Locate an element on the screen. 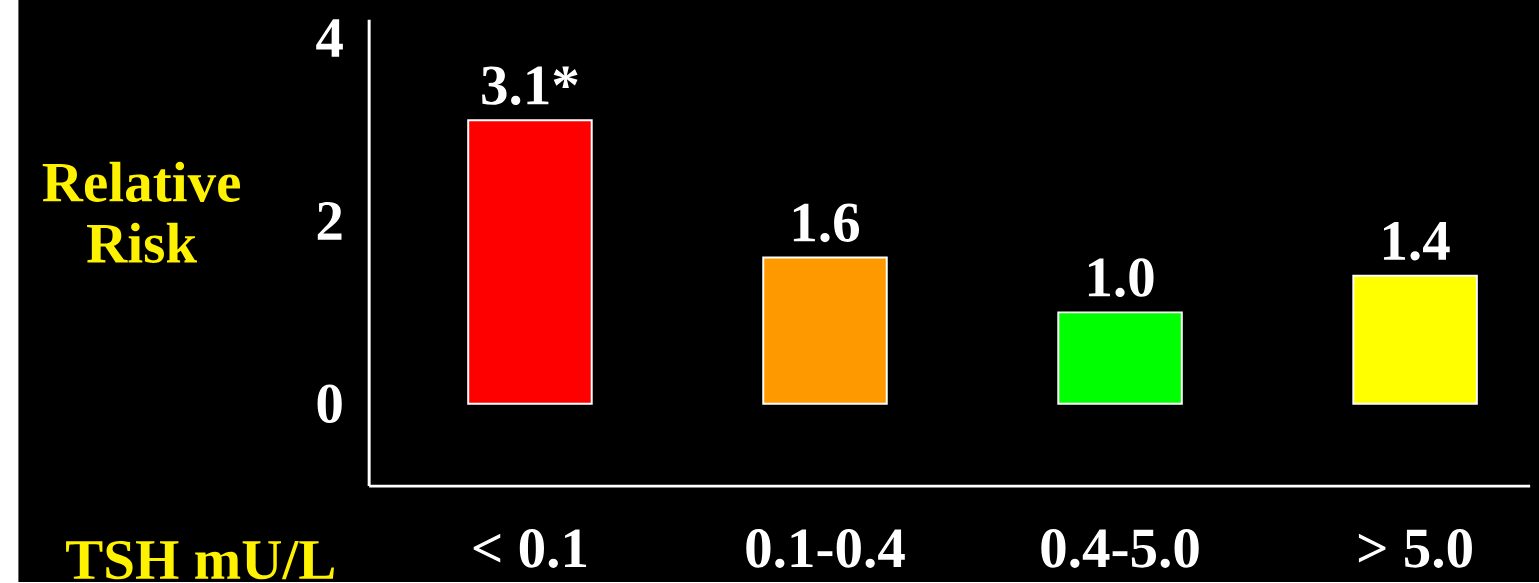  x-tick-label: < 0.1 is located at coordinates (530, 549).